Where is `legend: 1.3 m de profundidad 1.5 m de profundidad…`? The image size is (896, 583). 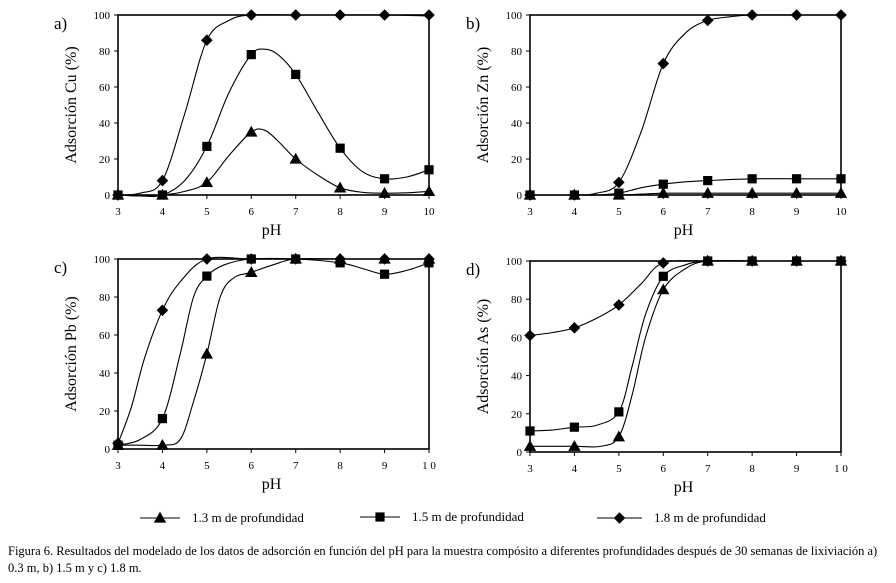
legend: 1.3 m de profundidad 1.5 m de profundidad… is located at coordinates (453, 517).